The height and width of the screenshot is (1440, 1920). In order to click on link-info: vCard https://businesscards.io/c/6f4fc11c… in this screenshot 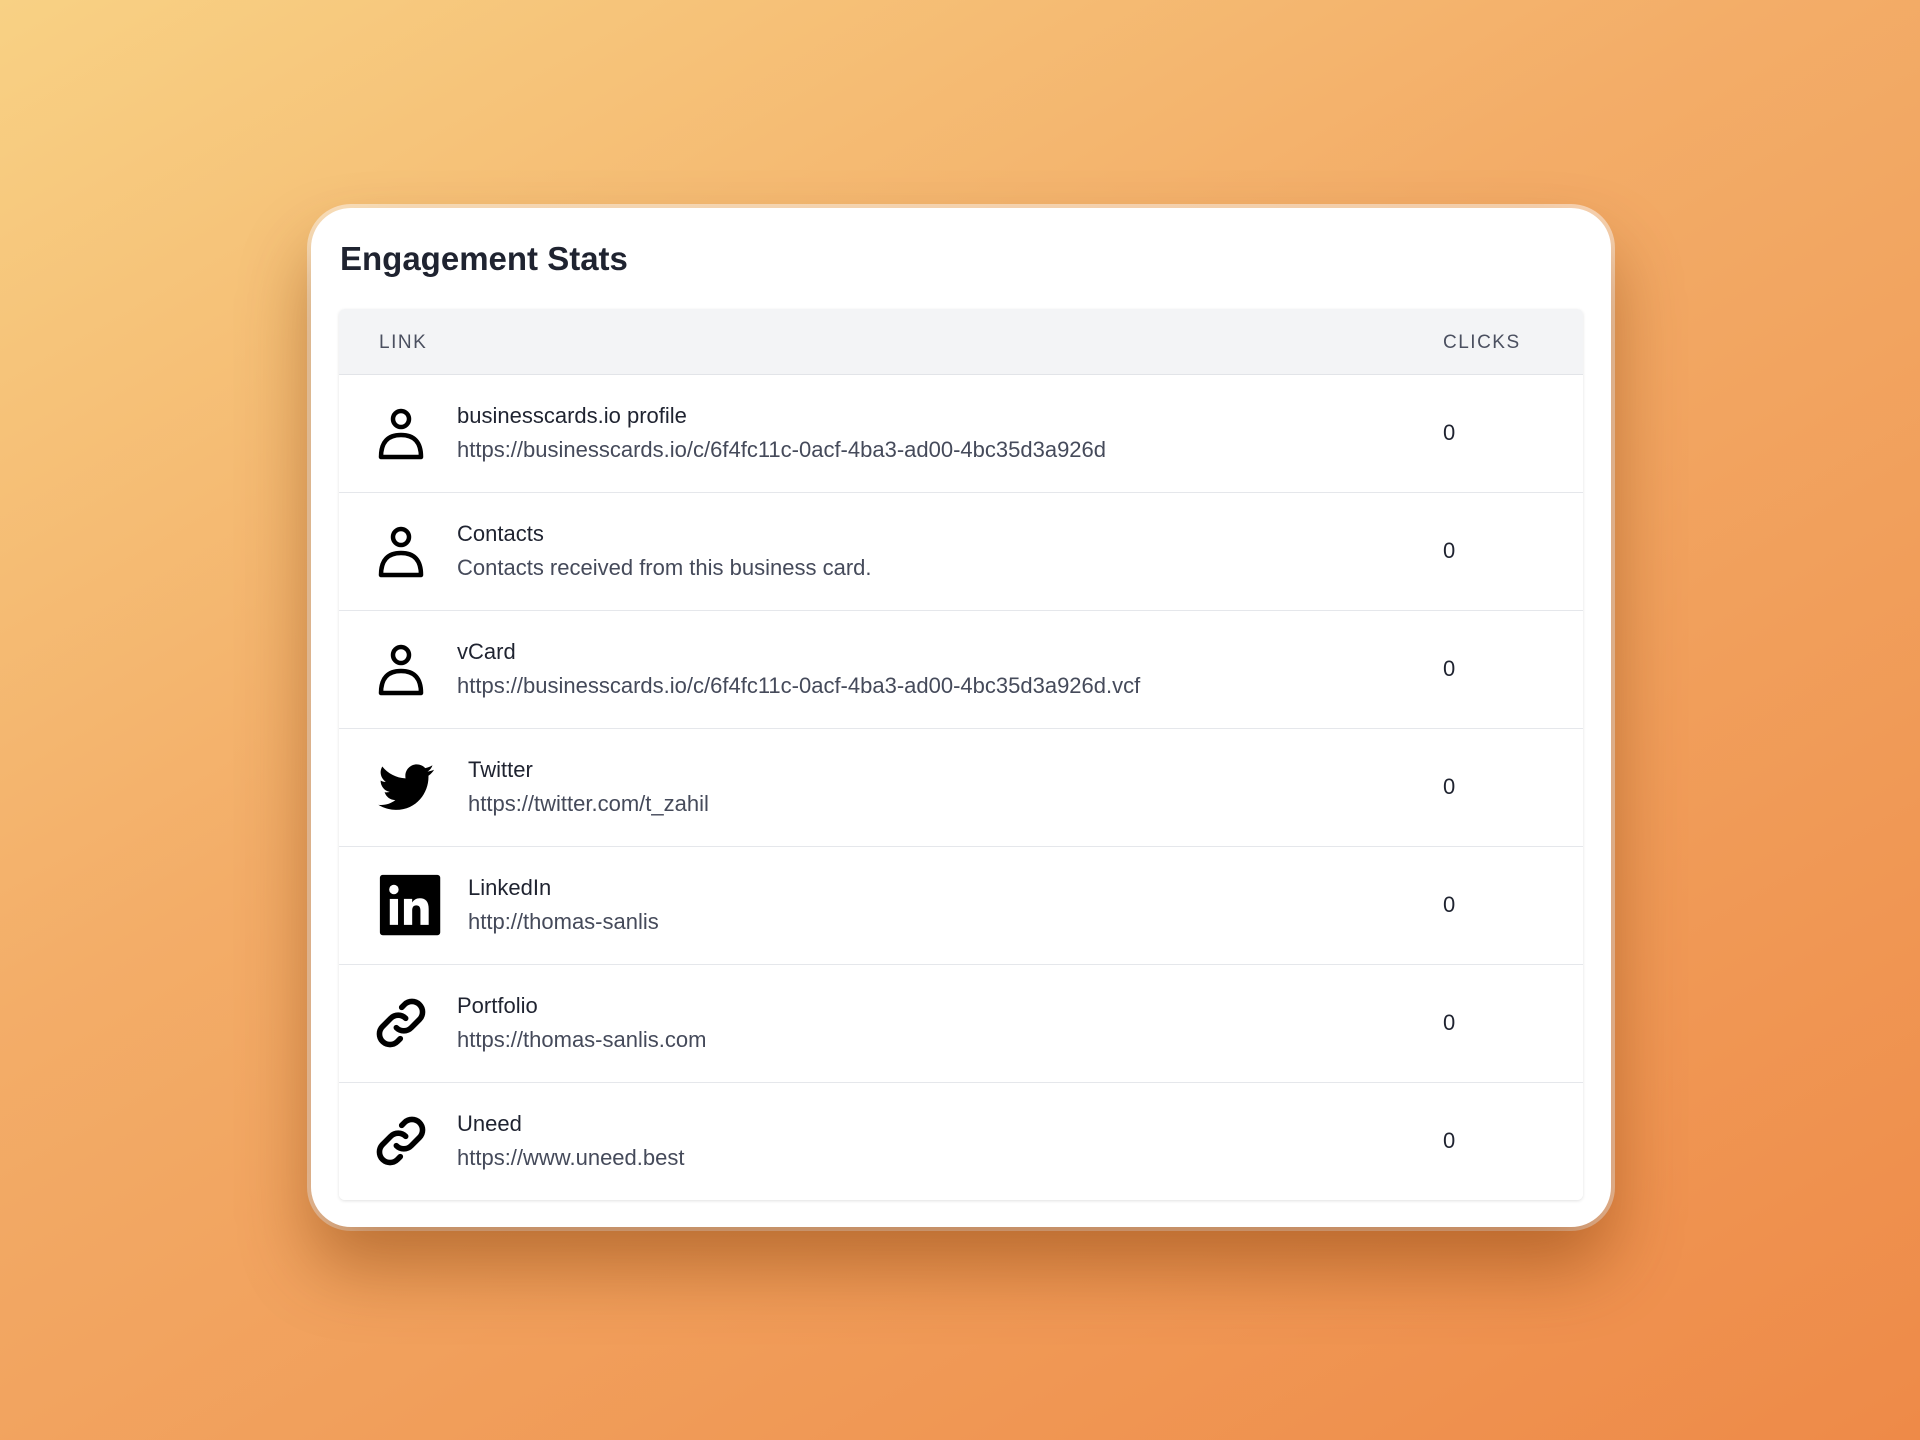, I will do `click(798, 669)`.